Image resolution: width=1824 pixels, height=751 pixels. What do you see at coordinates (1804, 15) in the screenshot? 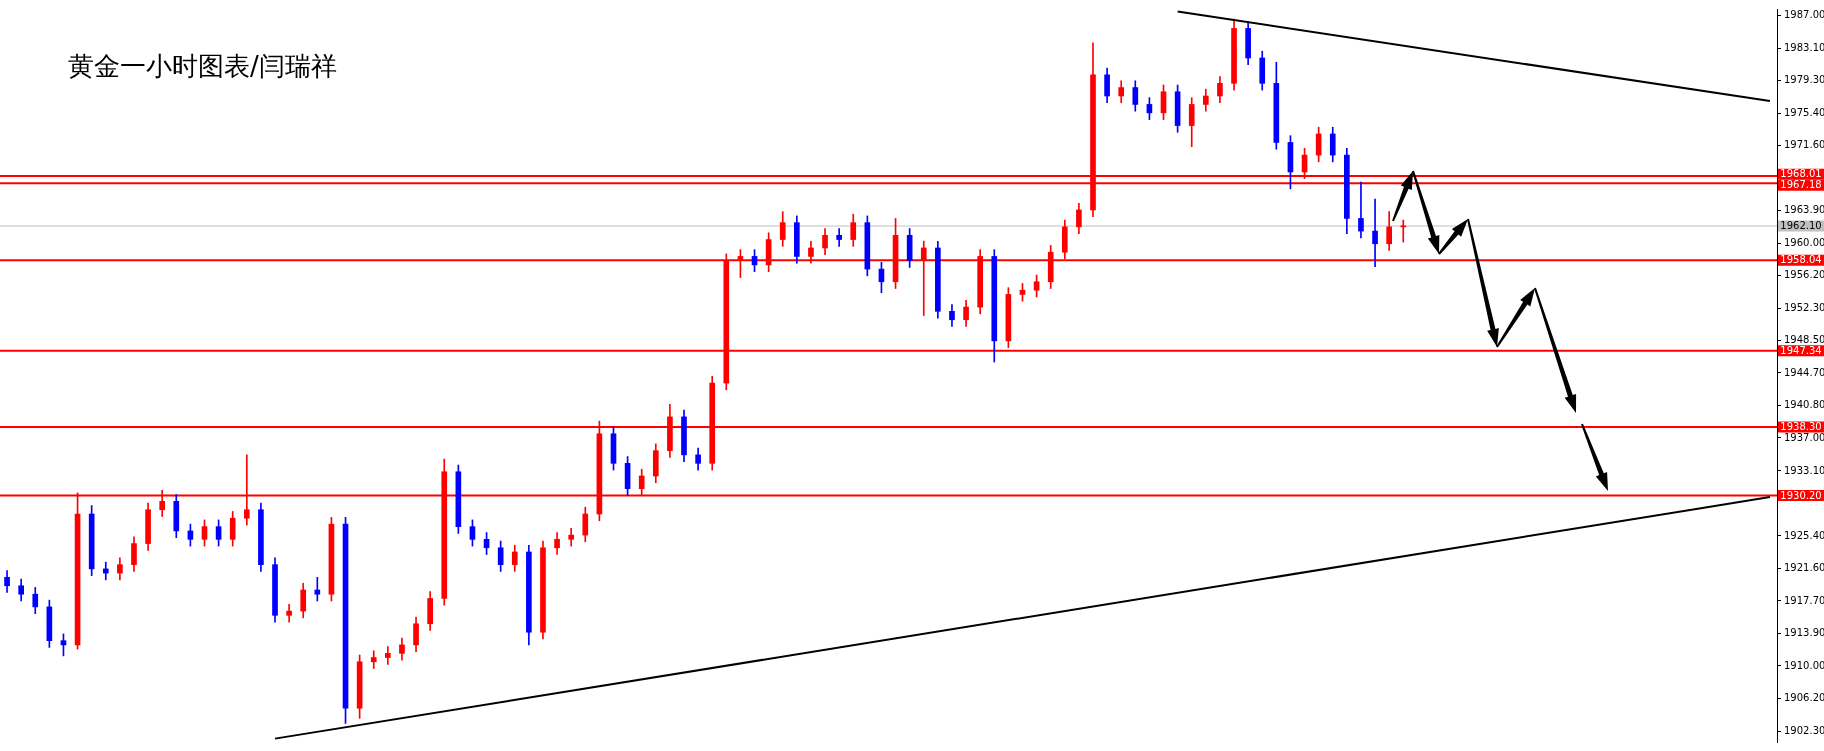
I see `y-tick-label: 1987.00` at bounding box center [1804, 15].